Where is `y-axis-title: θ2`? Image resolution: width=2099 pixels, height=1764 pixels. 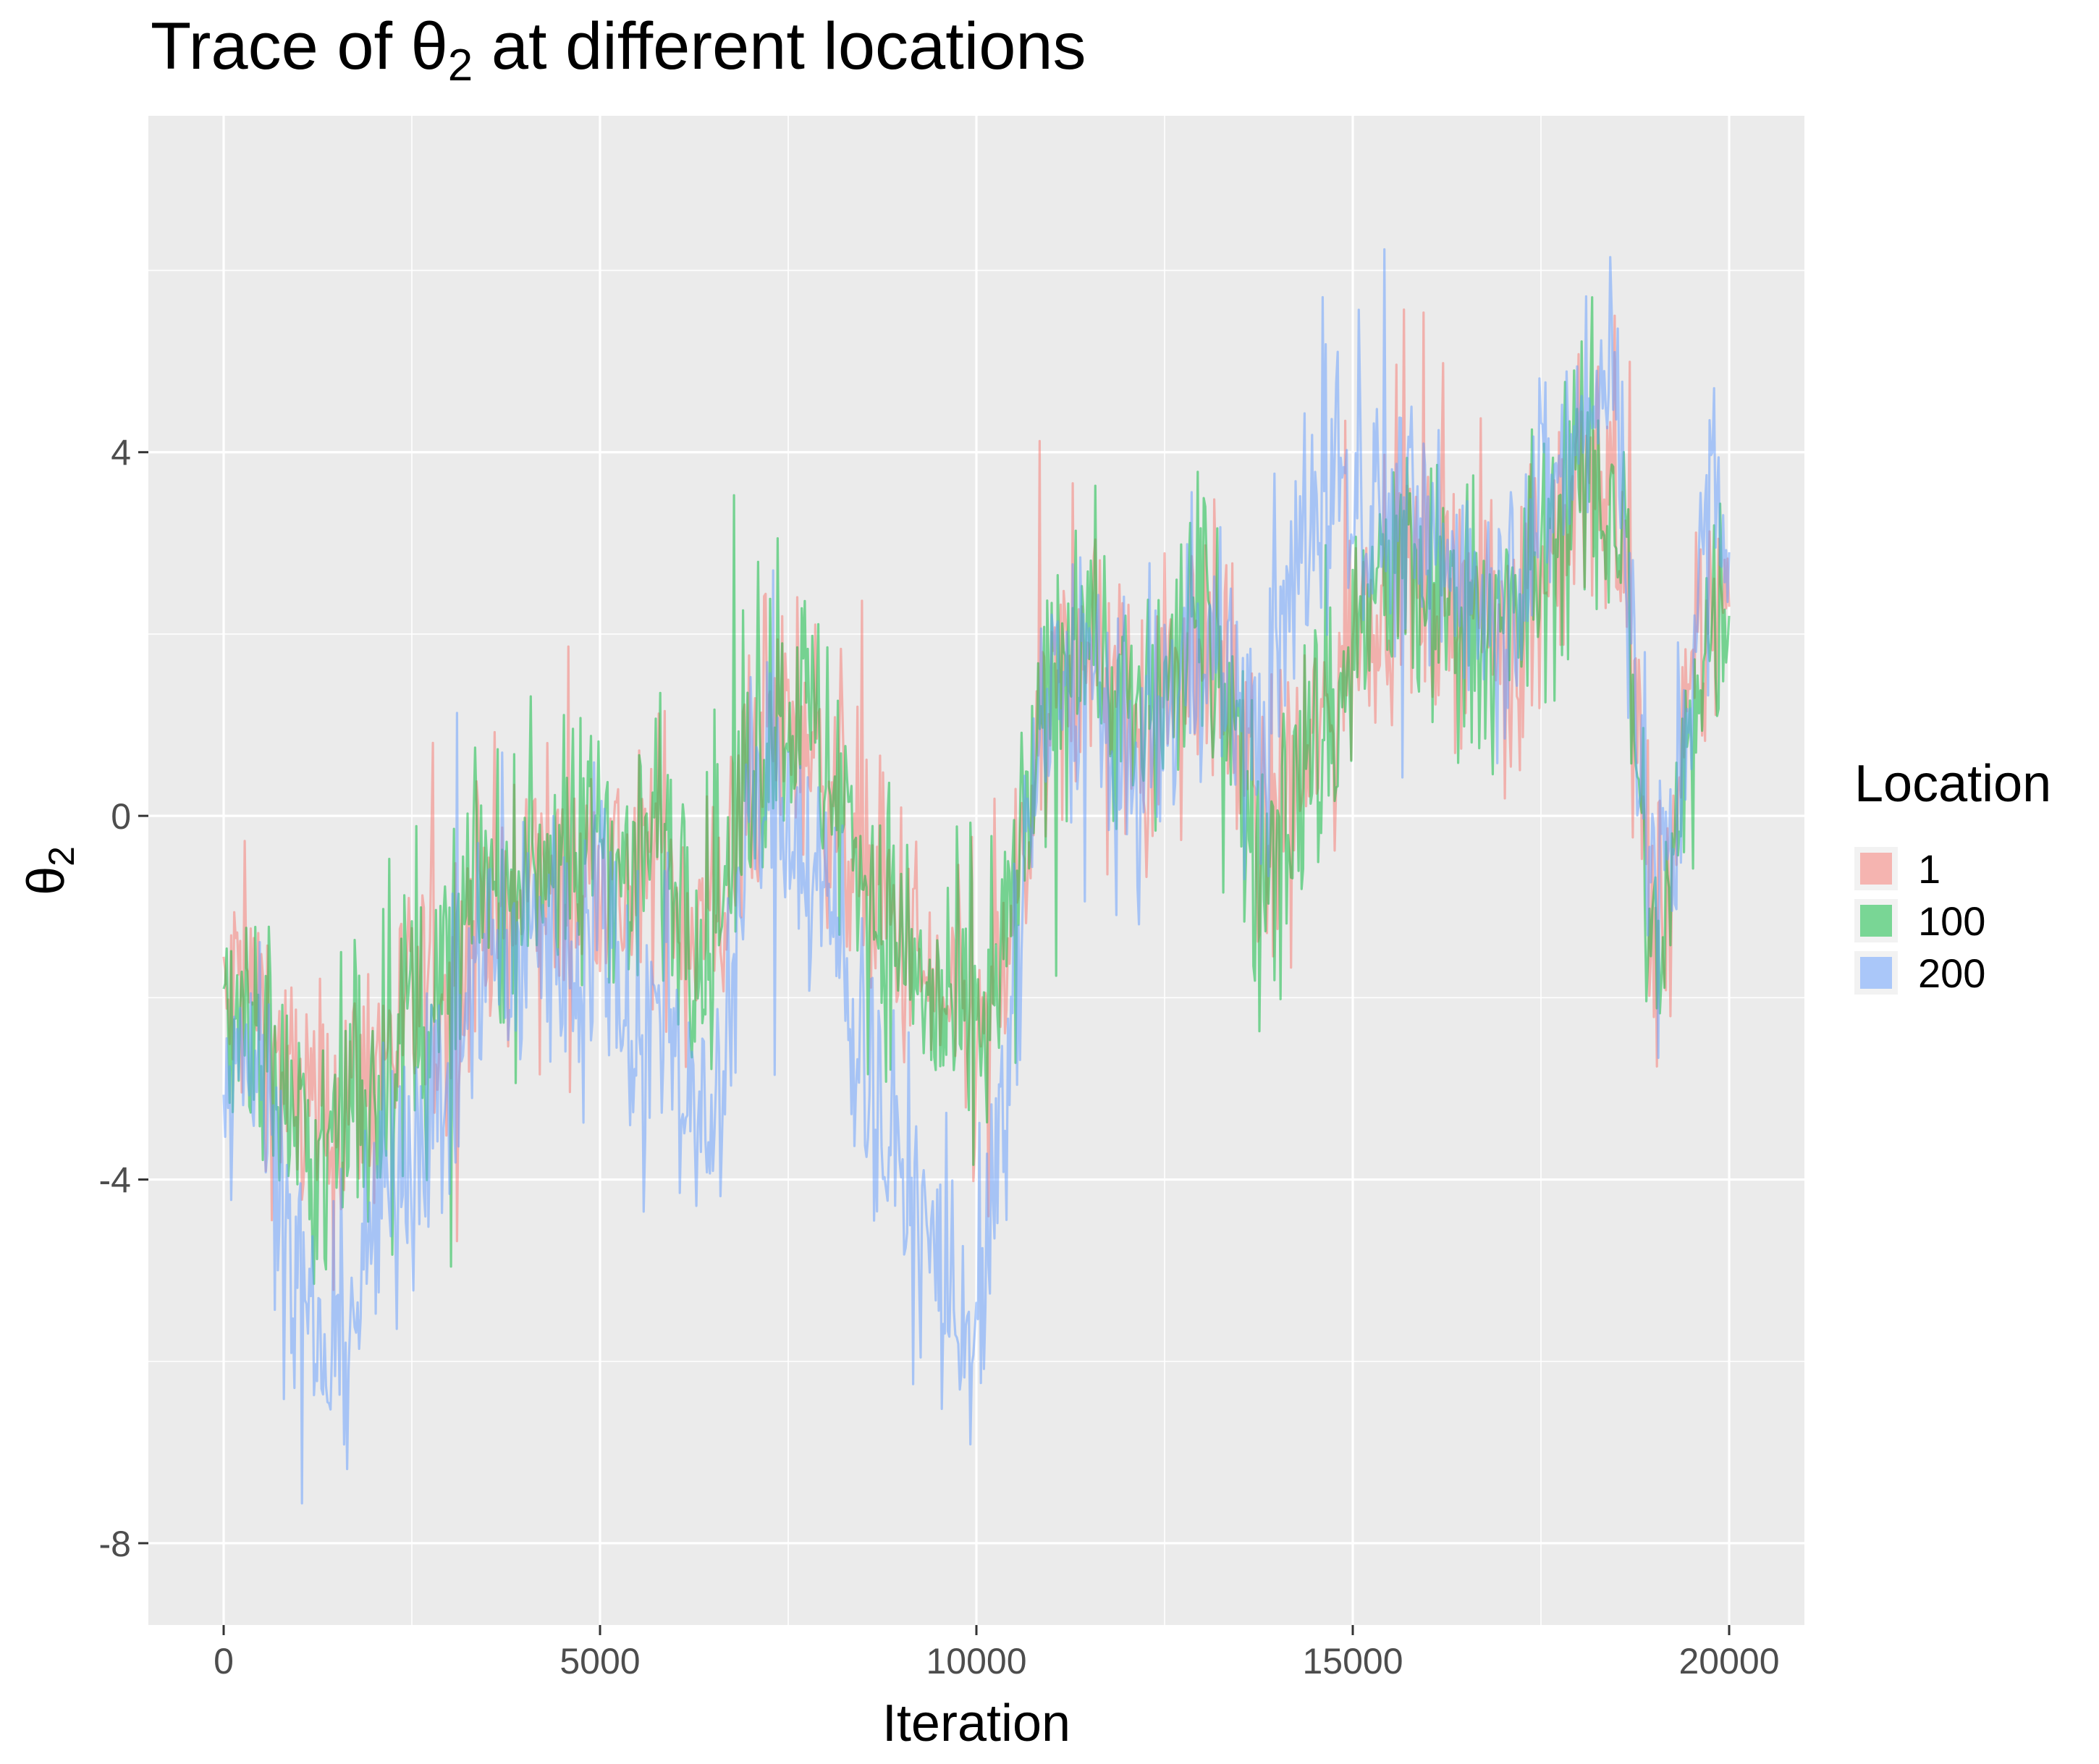 y-axis-title: θ2 is located at coordinates (49, 870).